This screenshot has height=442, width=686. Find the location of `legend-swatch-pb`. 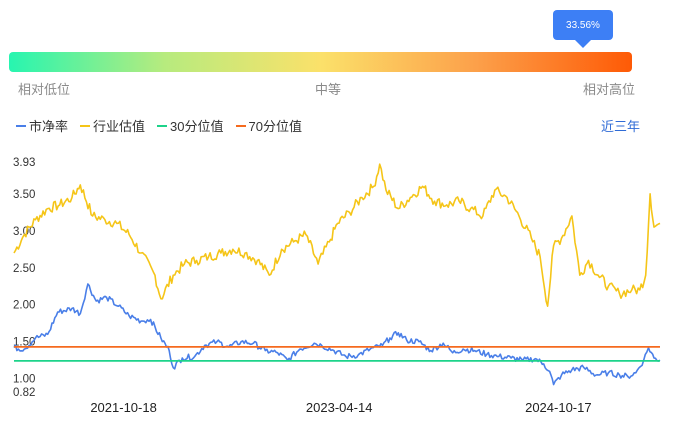

legend-swatch-pb is located at coordinates (21, 125).